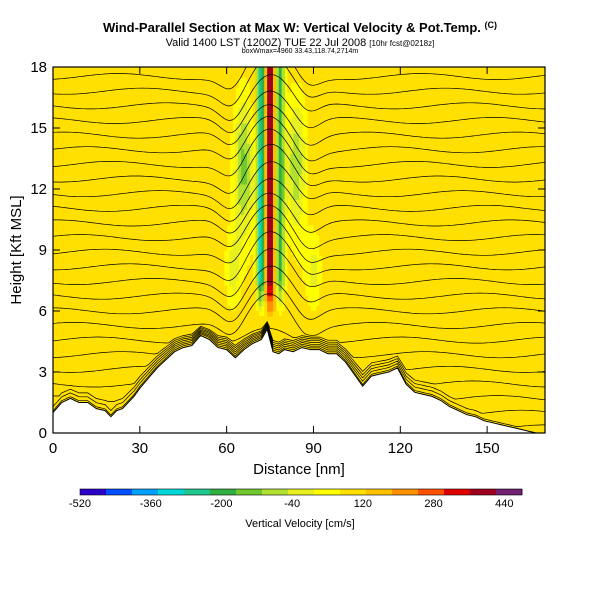  I want to click on colorbar-tick-label: 120, so click(363, 504).